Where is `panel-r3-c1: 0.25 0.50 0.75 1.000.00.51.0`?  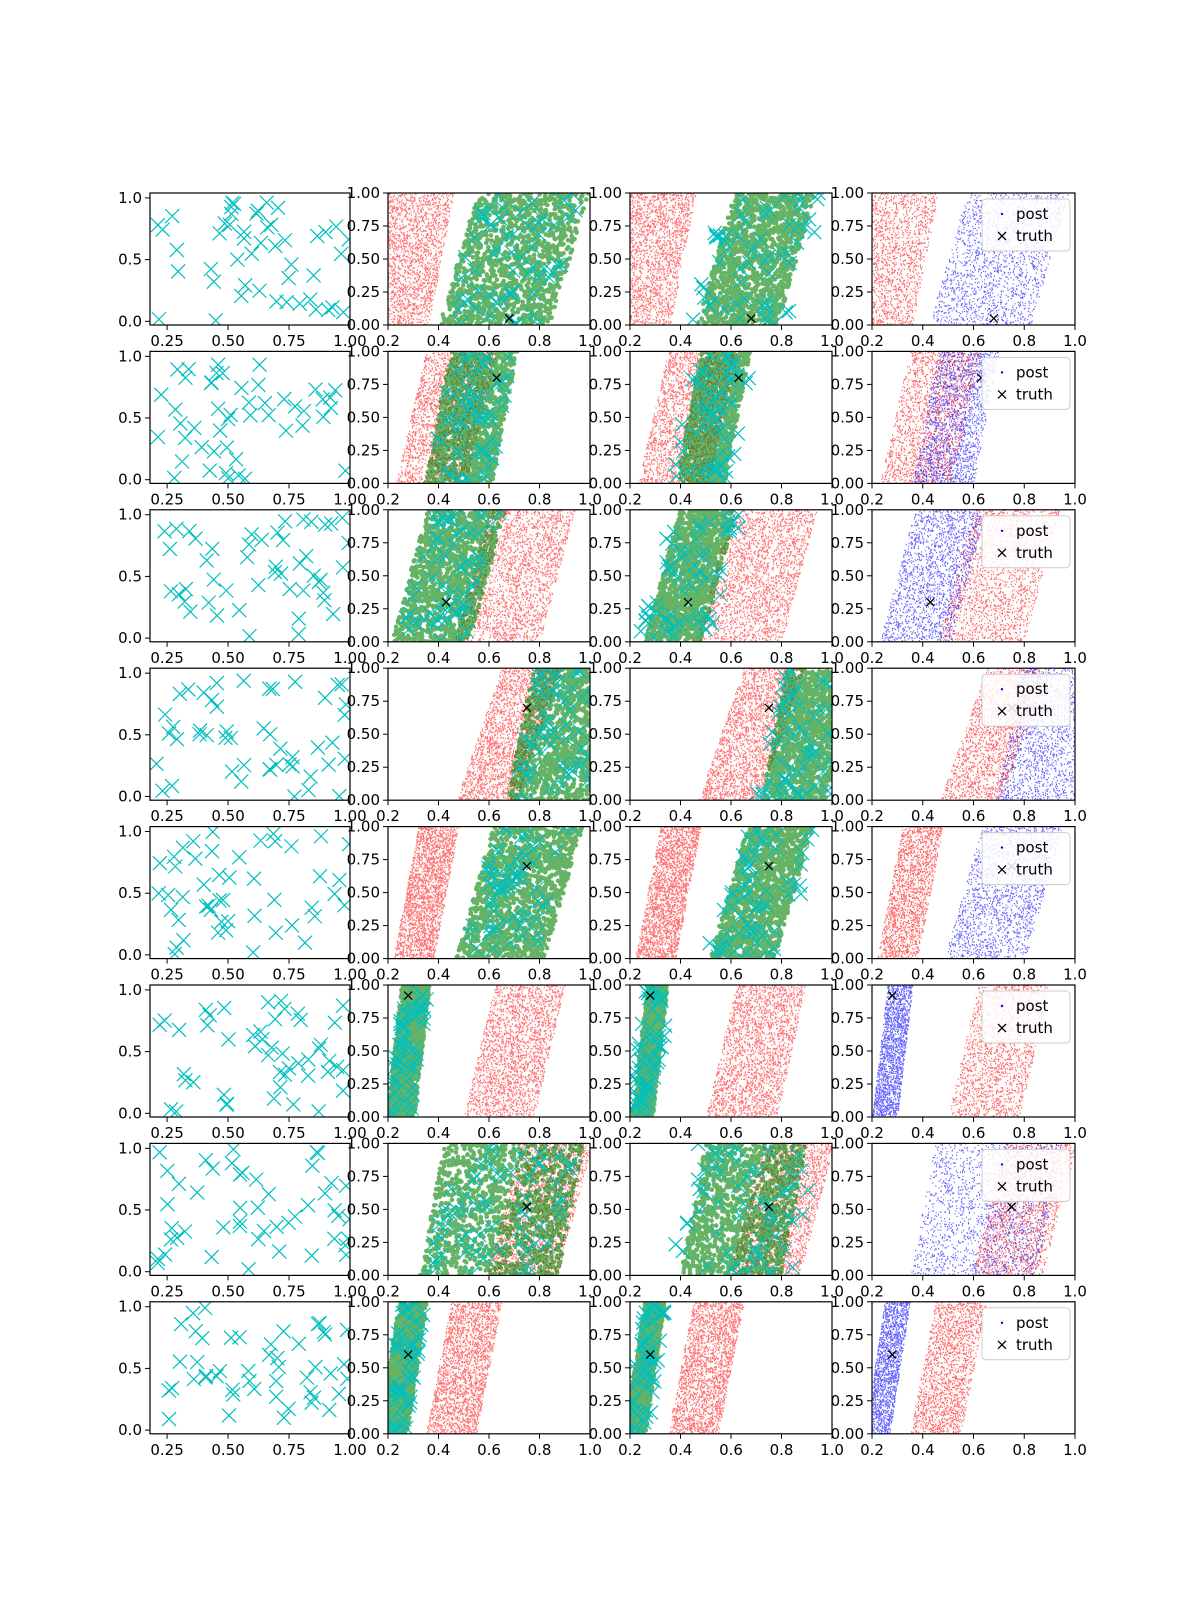
panel-r3-c1: 0.25 0.50 0.75 1.000.00.51.0 is located at coordinates (242, 586).